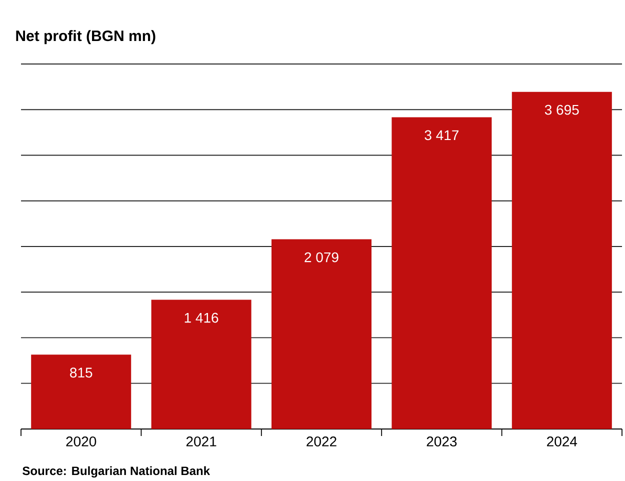 The image size is (625, 481). I want to click on data-label: 3 417, so click(441, 135).